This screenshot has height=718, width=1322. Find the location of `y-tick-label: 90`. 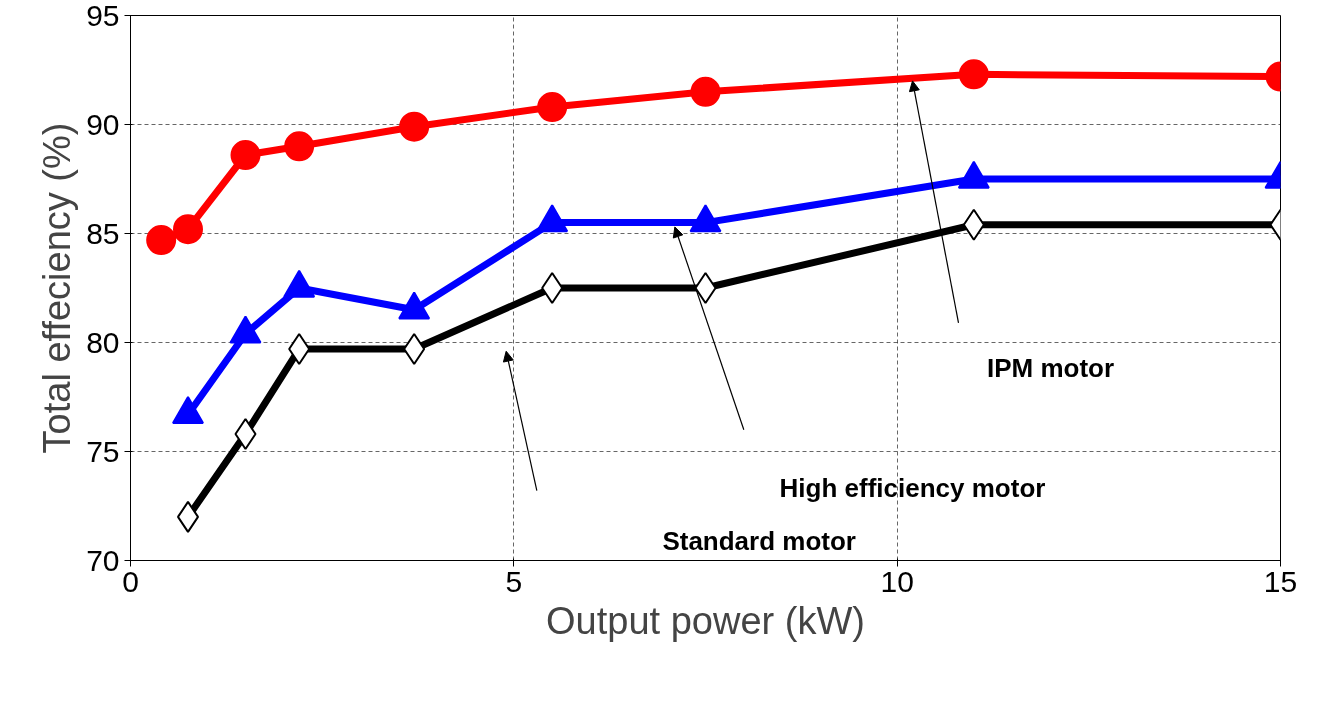

y-tick-label: 90 is located at coordinates (103, 124).